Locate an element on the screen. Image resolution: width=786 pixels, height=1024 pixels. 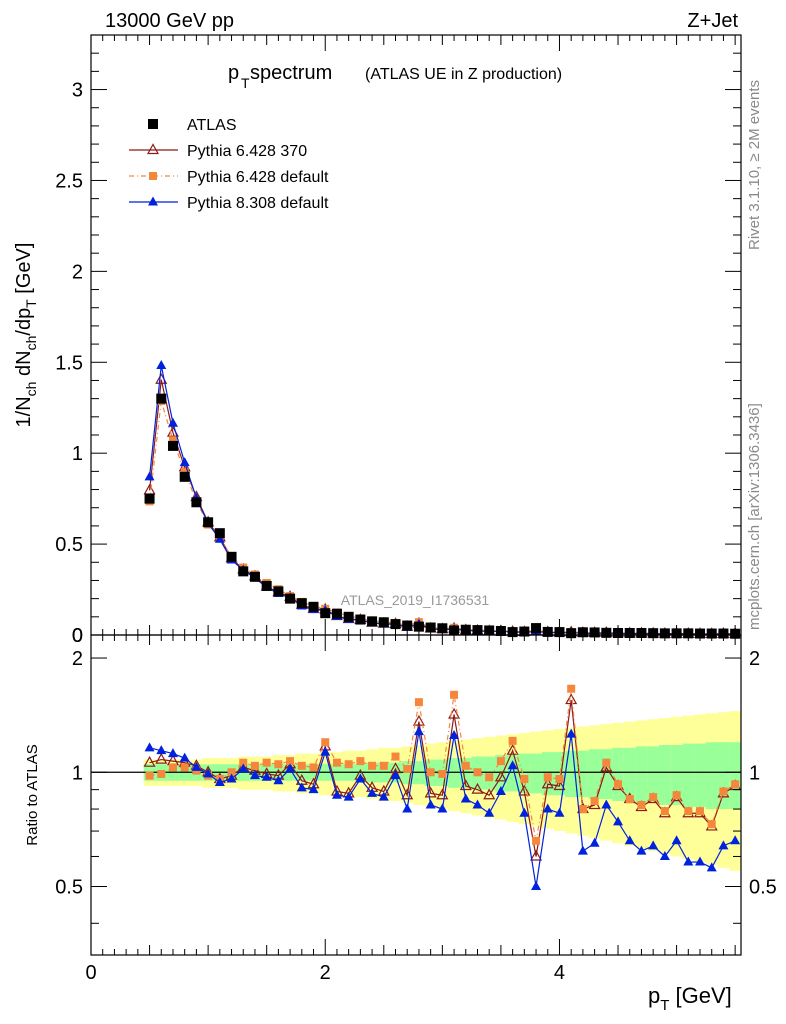
lower-y-axis-label: Ratio to ATLAS is located at coordinates (32, 794).